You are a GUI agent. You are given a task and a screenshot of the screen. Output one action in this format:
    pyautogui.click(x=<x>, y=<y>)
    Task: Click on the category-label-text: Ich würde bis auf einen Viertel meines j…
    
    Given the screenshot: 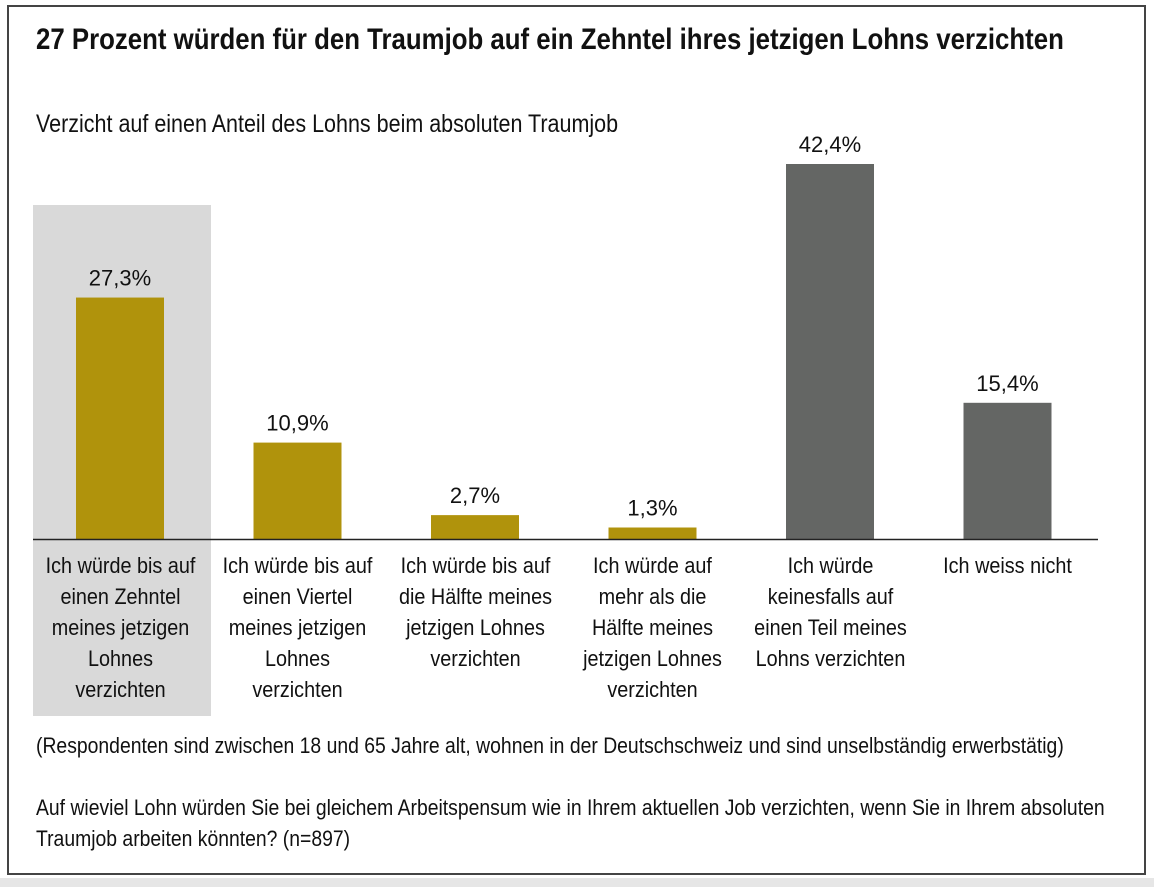 What is the action you would take?
    pyautogui.click(x=297, y=627)
    